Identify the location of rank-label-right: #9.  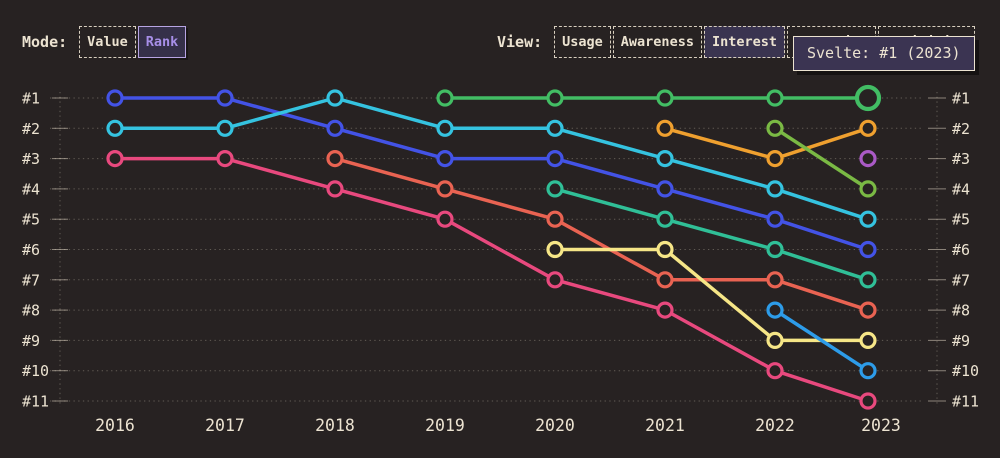
(961, 341).